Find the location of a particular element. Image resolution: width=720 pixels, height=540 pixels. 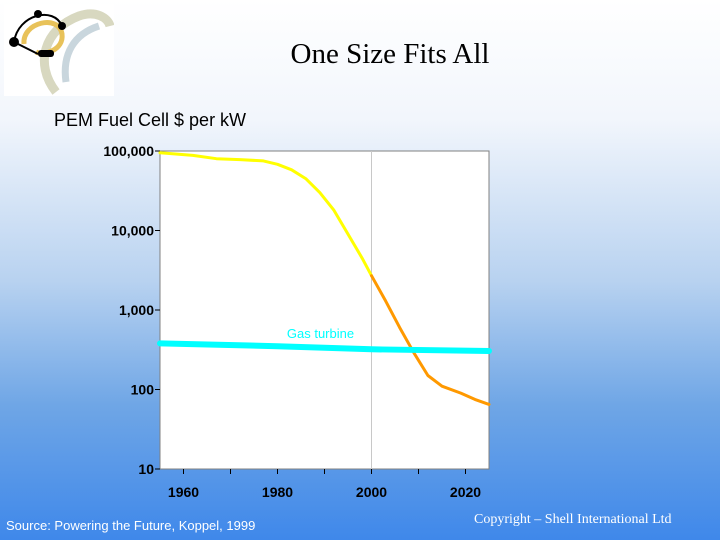

x-tick-label: 1980 is located at coordinates (277, 492).